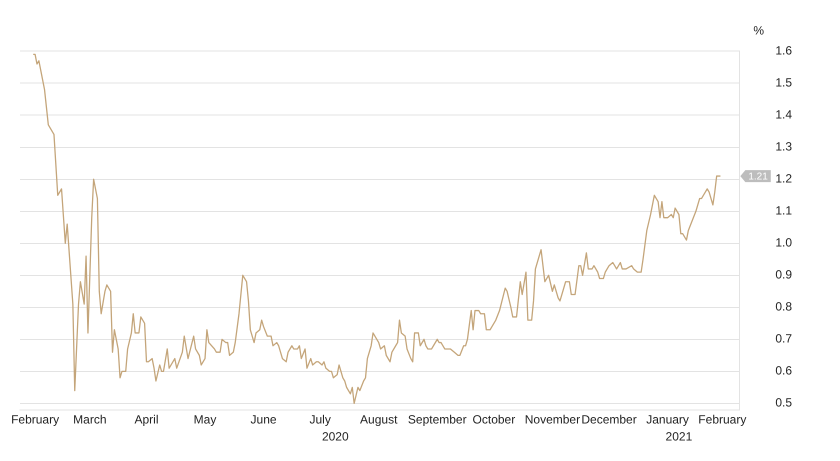  I want to click on x-tick-label: October, so click(494, 419).